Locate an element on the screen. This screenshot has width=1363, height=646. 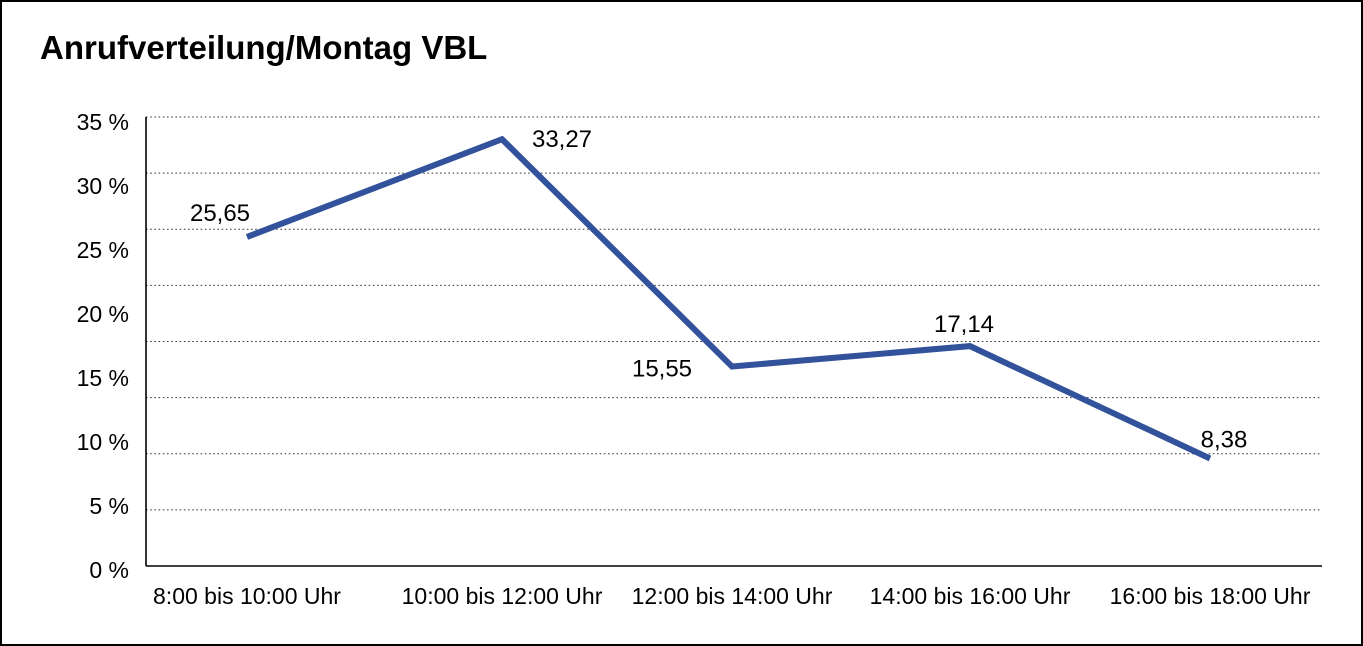
data-point-label: 8,38 is located at coordinates (1224, 439).